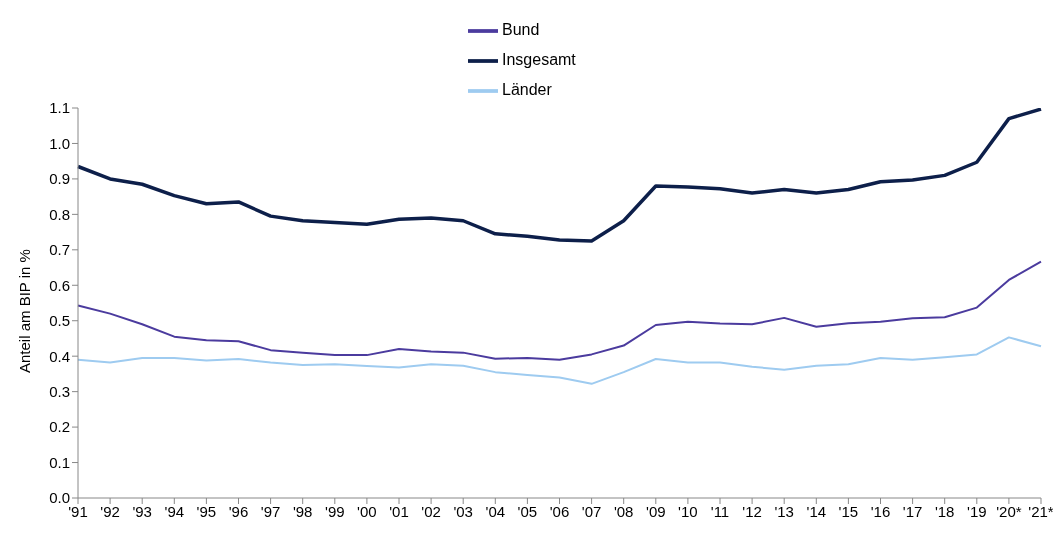 Image resolution: width=1061 pixels, height=535 pixels. What do you see at coordinates (238, 511) in the screenshot?
I see `x-tick-label: '96` at bounding box center [238, 511].